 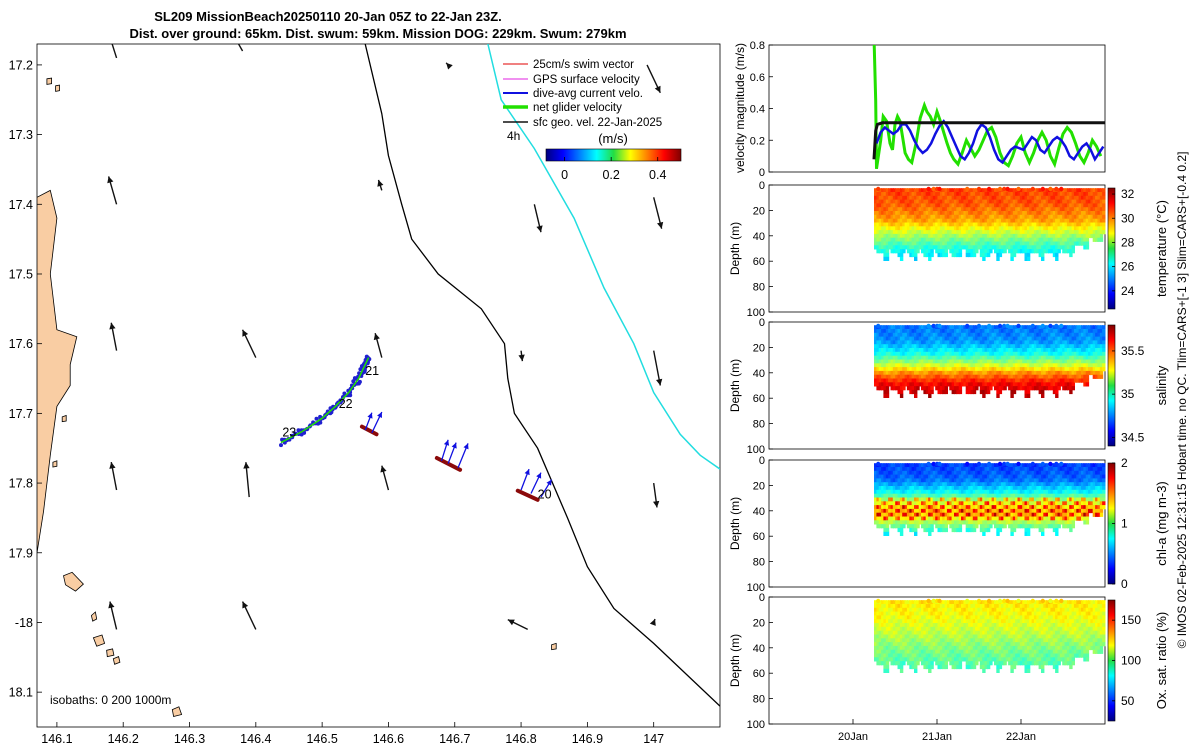 I want to click on temperature-surface-dot, so click(x=1007, y=189).